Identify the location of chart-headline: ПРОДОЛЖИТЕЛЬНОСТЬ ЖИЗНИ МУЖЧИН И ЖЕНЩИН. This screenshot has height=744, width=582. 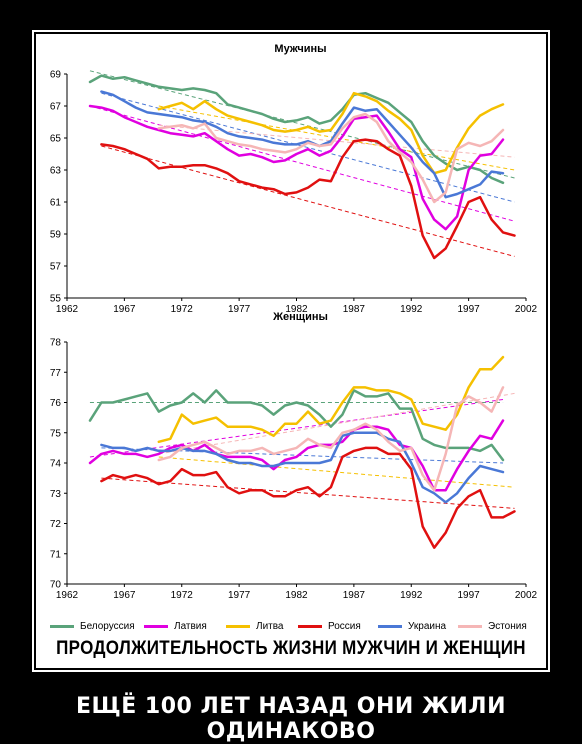
(291, 647).